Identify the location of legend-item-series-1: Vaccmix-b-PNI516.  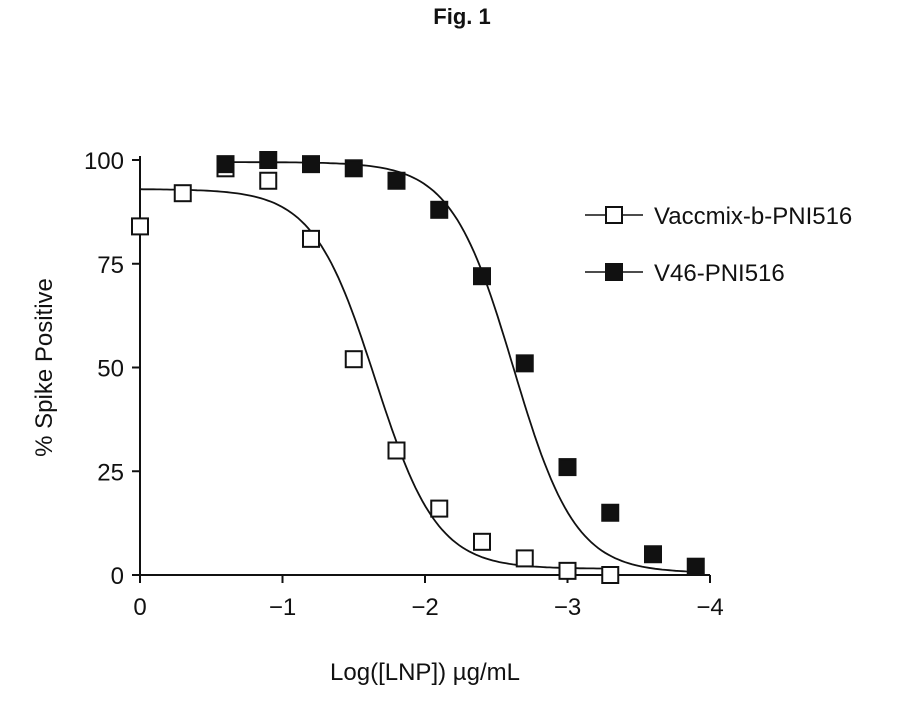
(718, 216).